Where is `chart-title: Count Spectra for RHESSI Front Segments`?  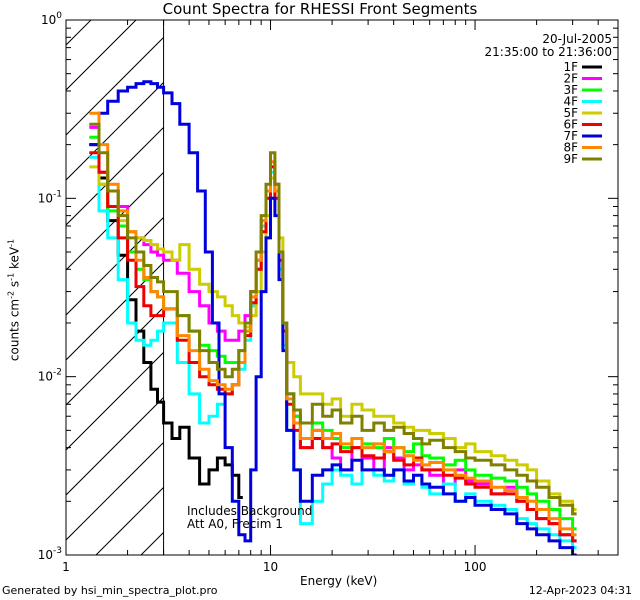
chart-title: Count Spectra for RHESSI Front Segments is located at coordinates (320, 9).